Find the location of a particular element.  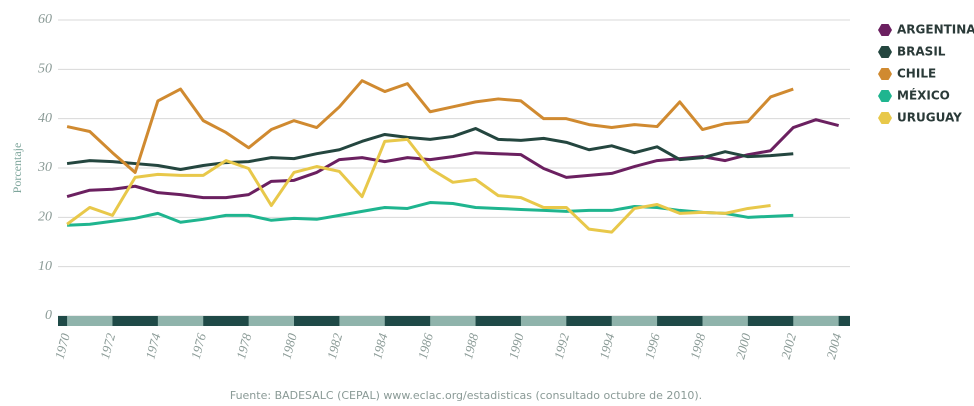

x-tick-label: 1990 is located at coordinates (516, 345).